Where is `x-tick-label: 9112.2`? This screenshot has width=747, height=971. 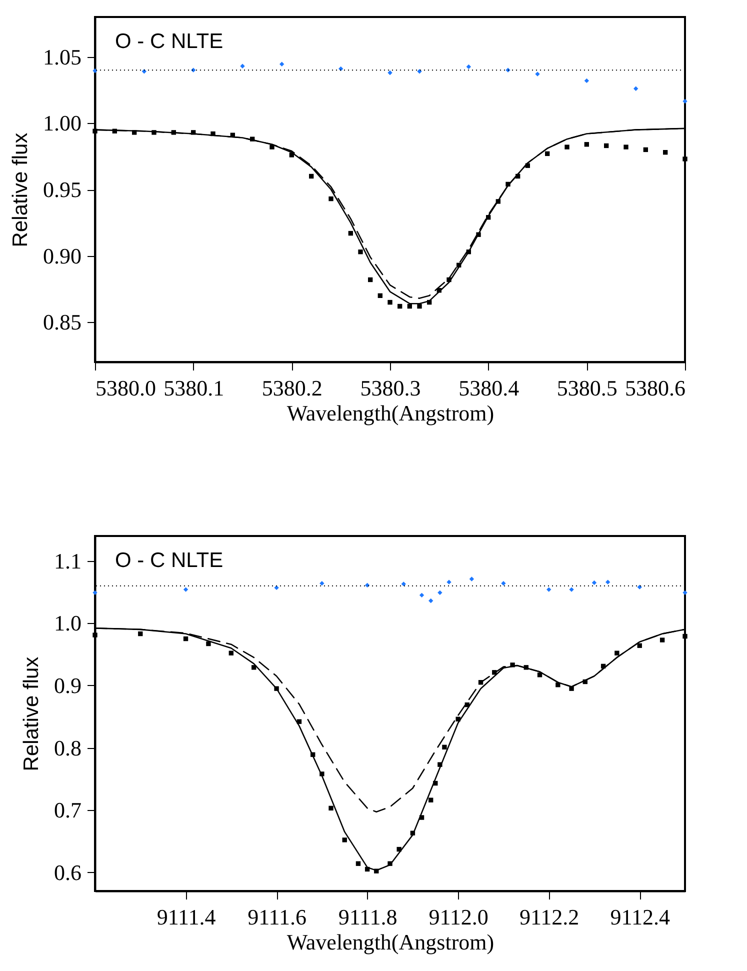 x-tick-label: 9112.2 is located at coordinates (550, 917).